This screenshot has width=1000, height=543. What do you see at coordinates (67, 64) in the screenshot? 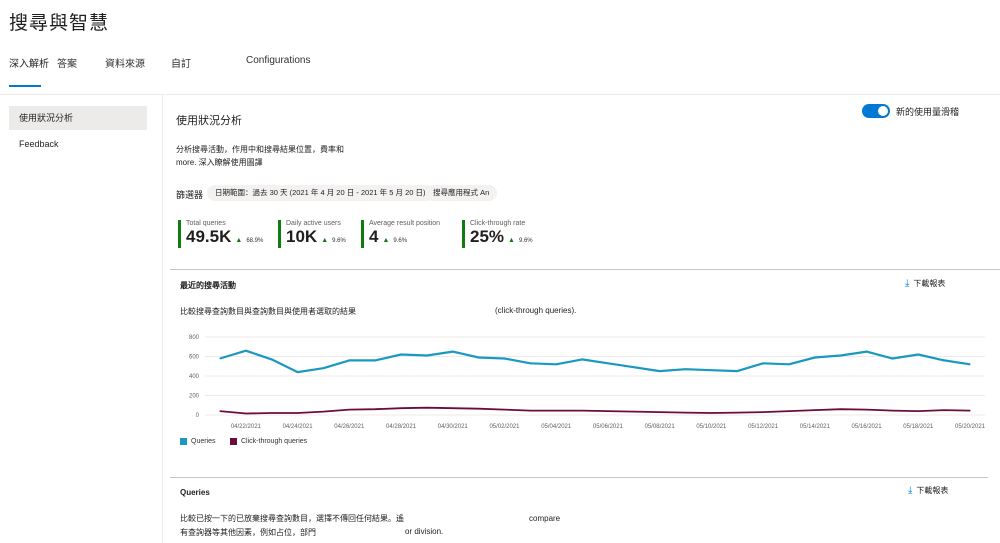
I see `tab-answers: 答案` at bounding box center [67, 64].